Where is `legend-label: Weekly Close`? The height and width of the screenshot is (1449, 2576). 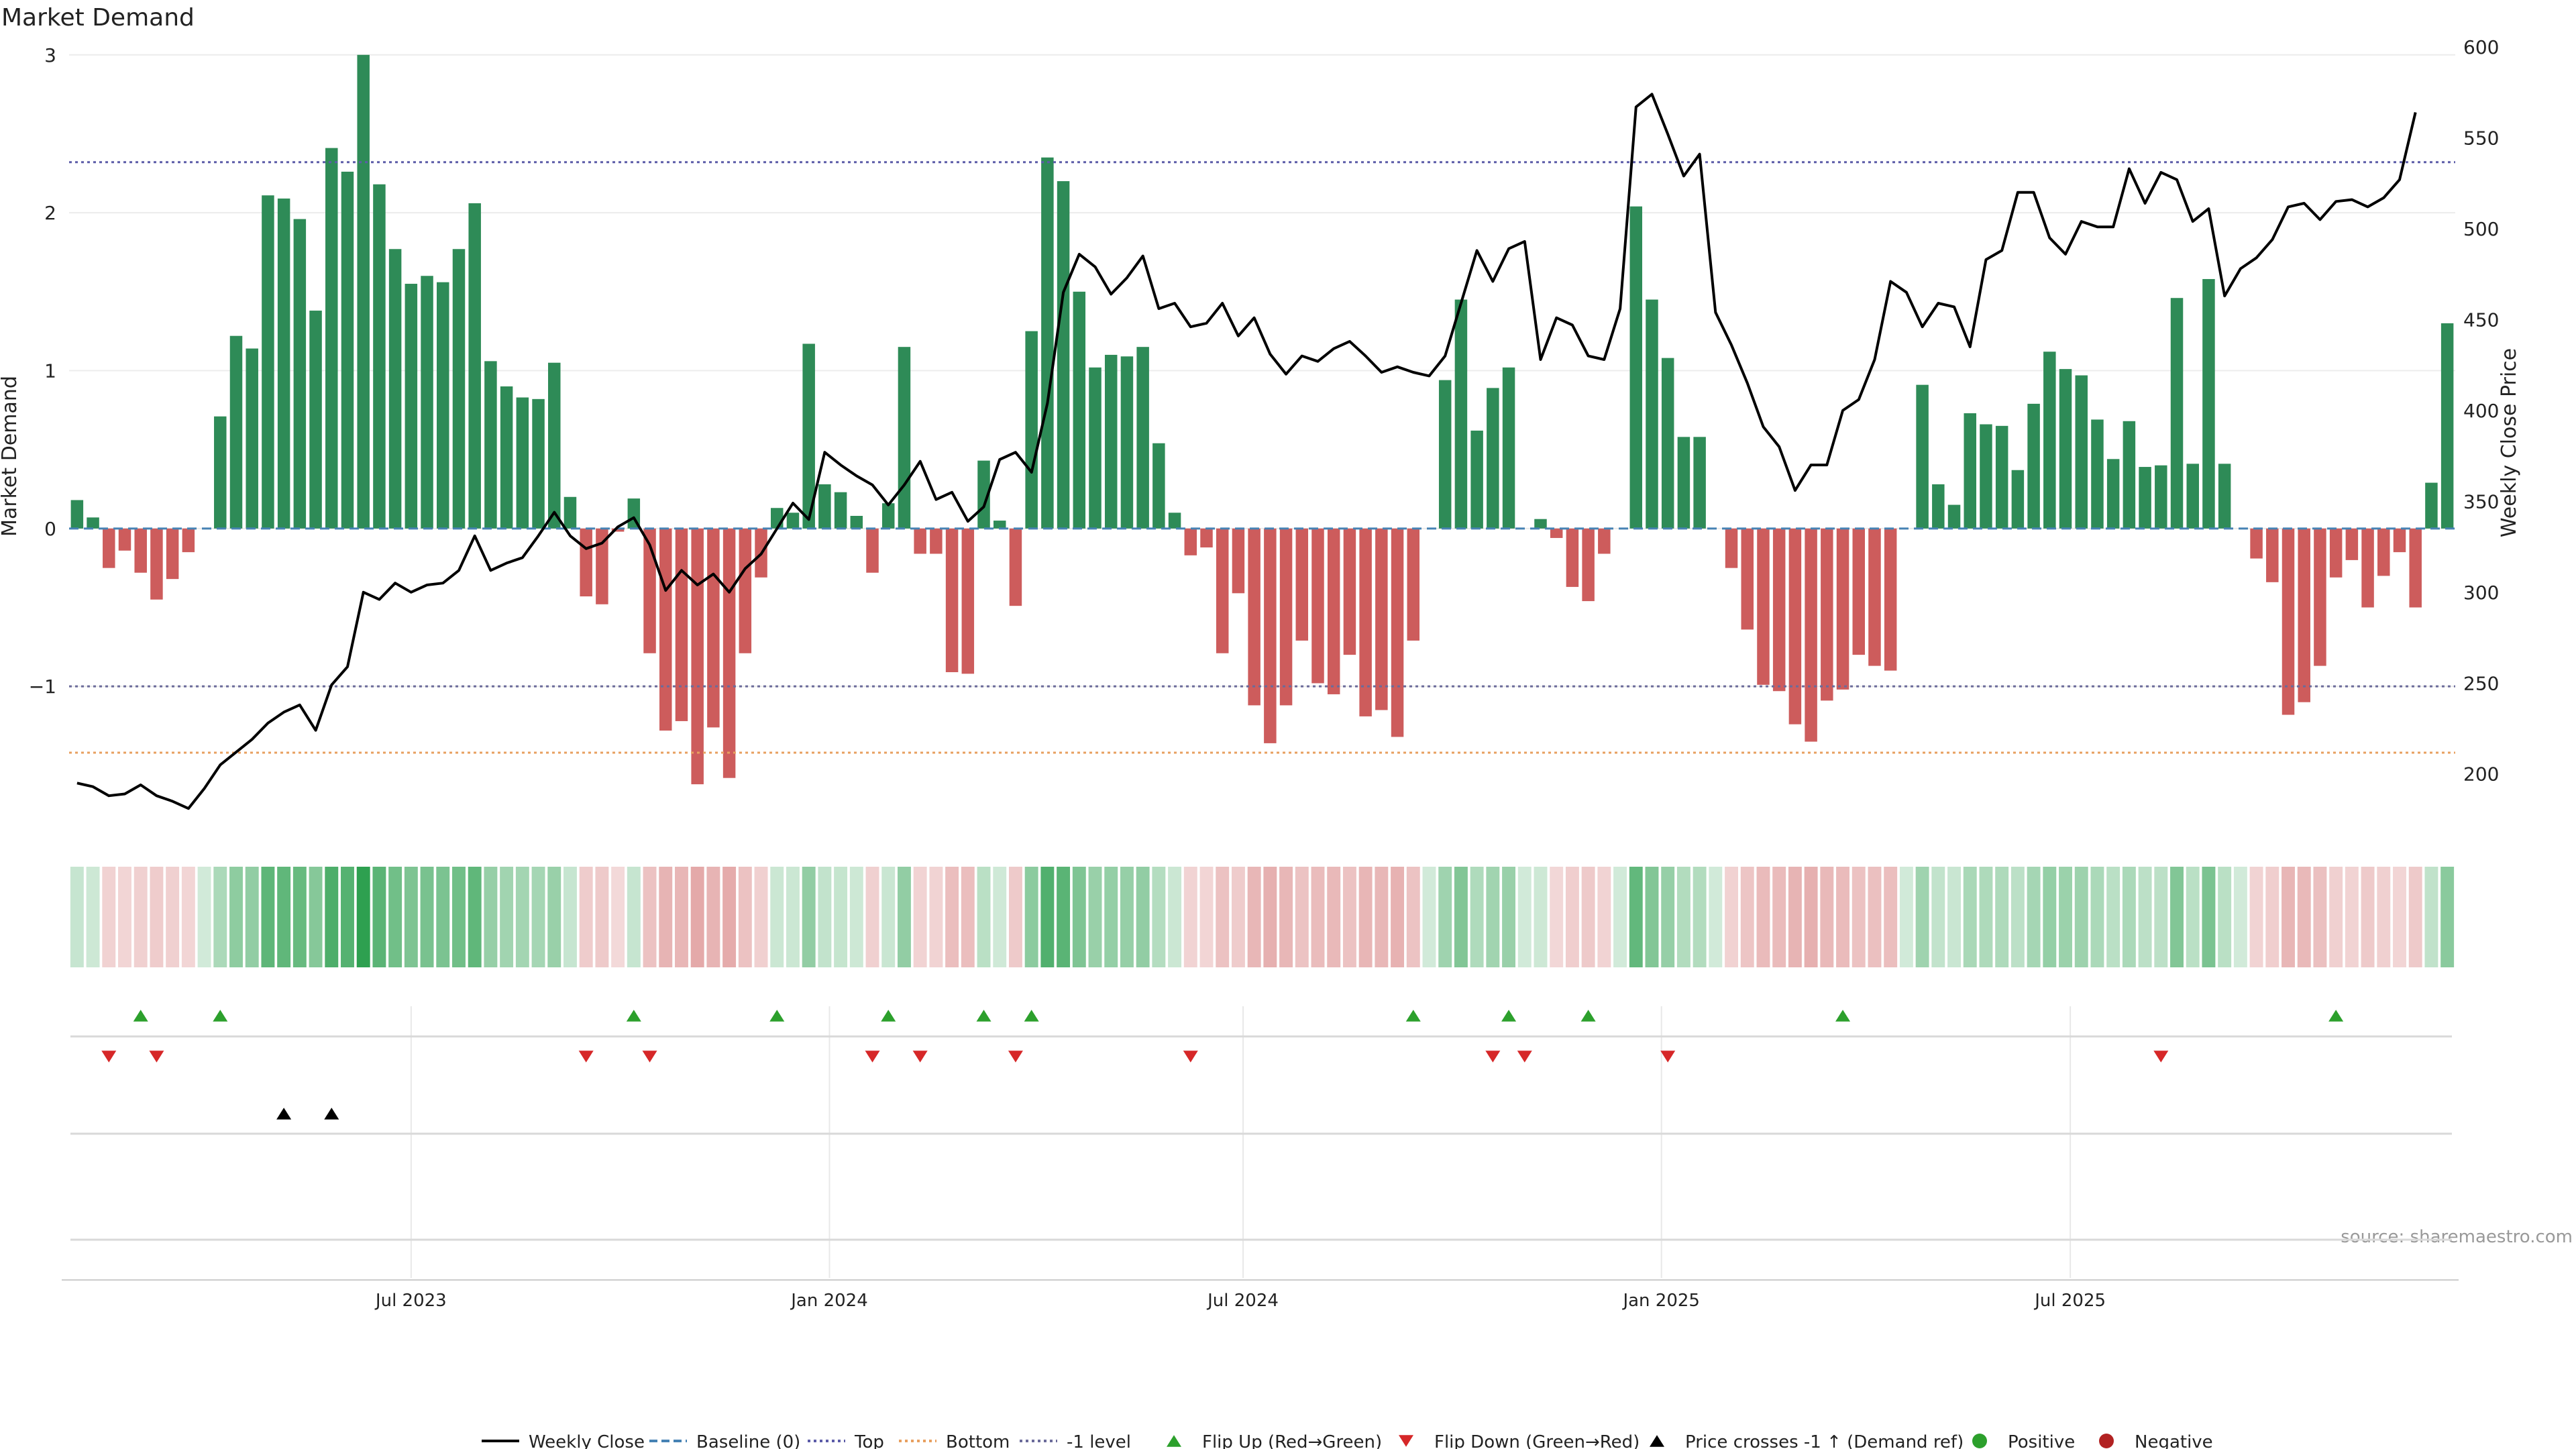 legend-label: Weekly Close is located at coordinates (587, 1440).